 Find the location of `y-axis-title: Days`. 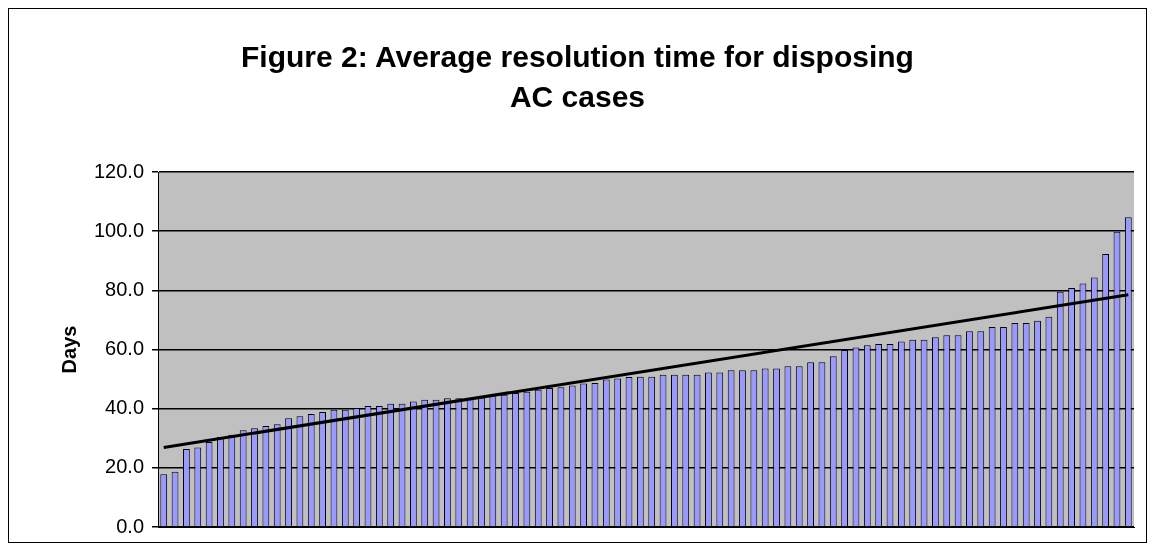

y-axis-title: Days is located at coordinates (68, 349).